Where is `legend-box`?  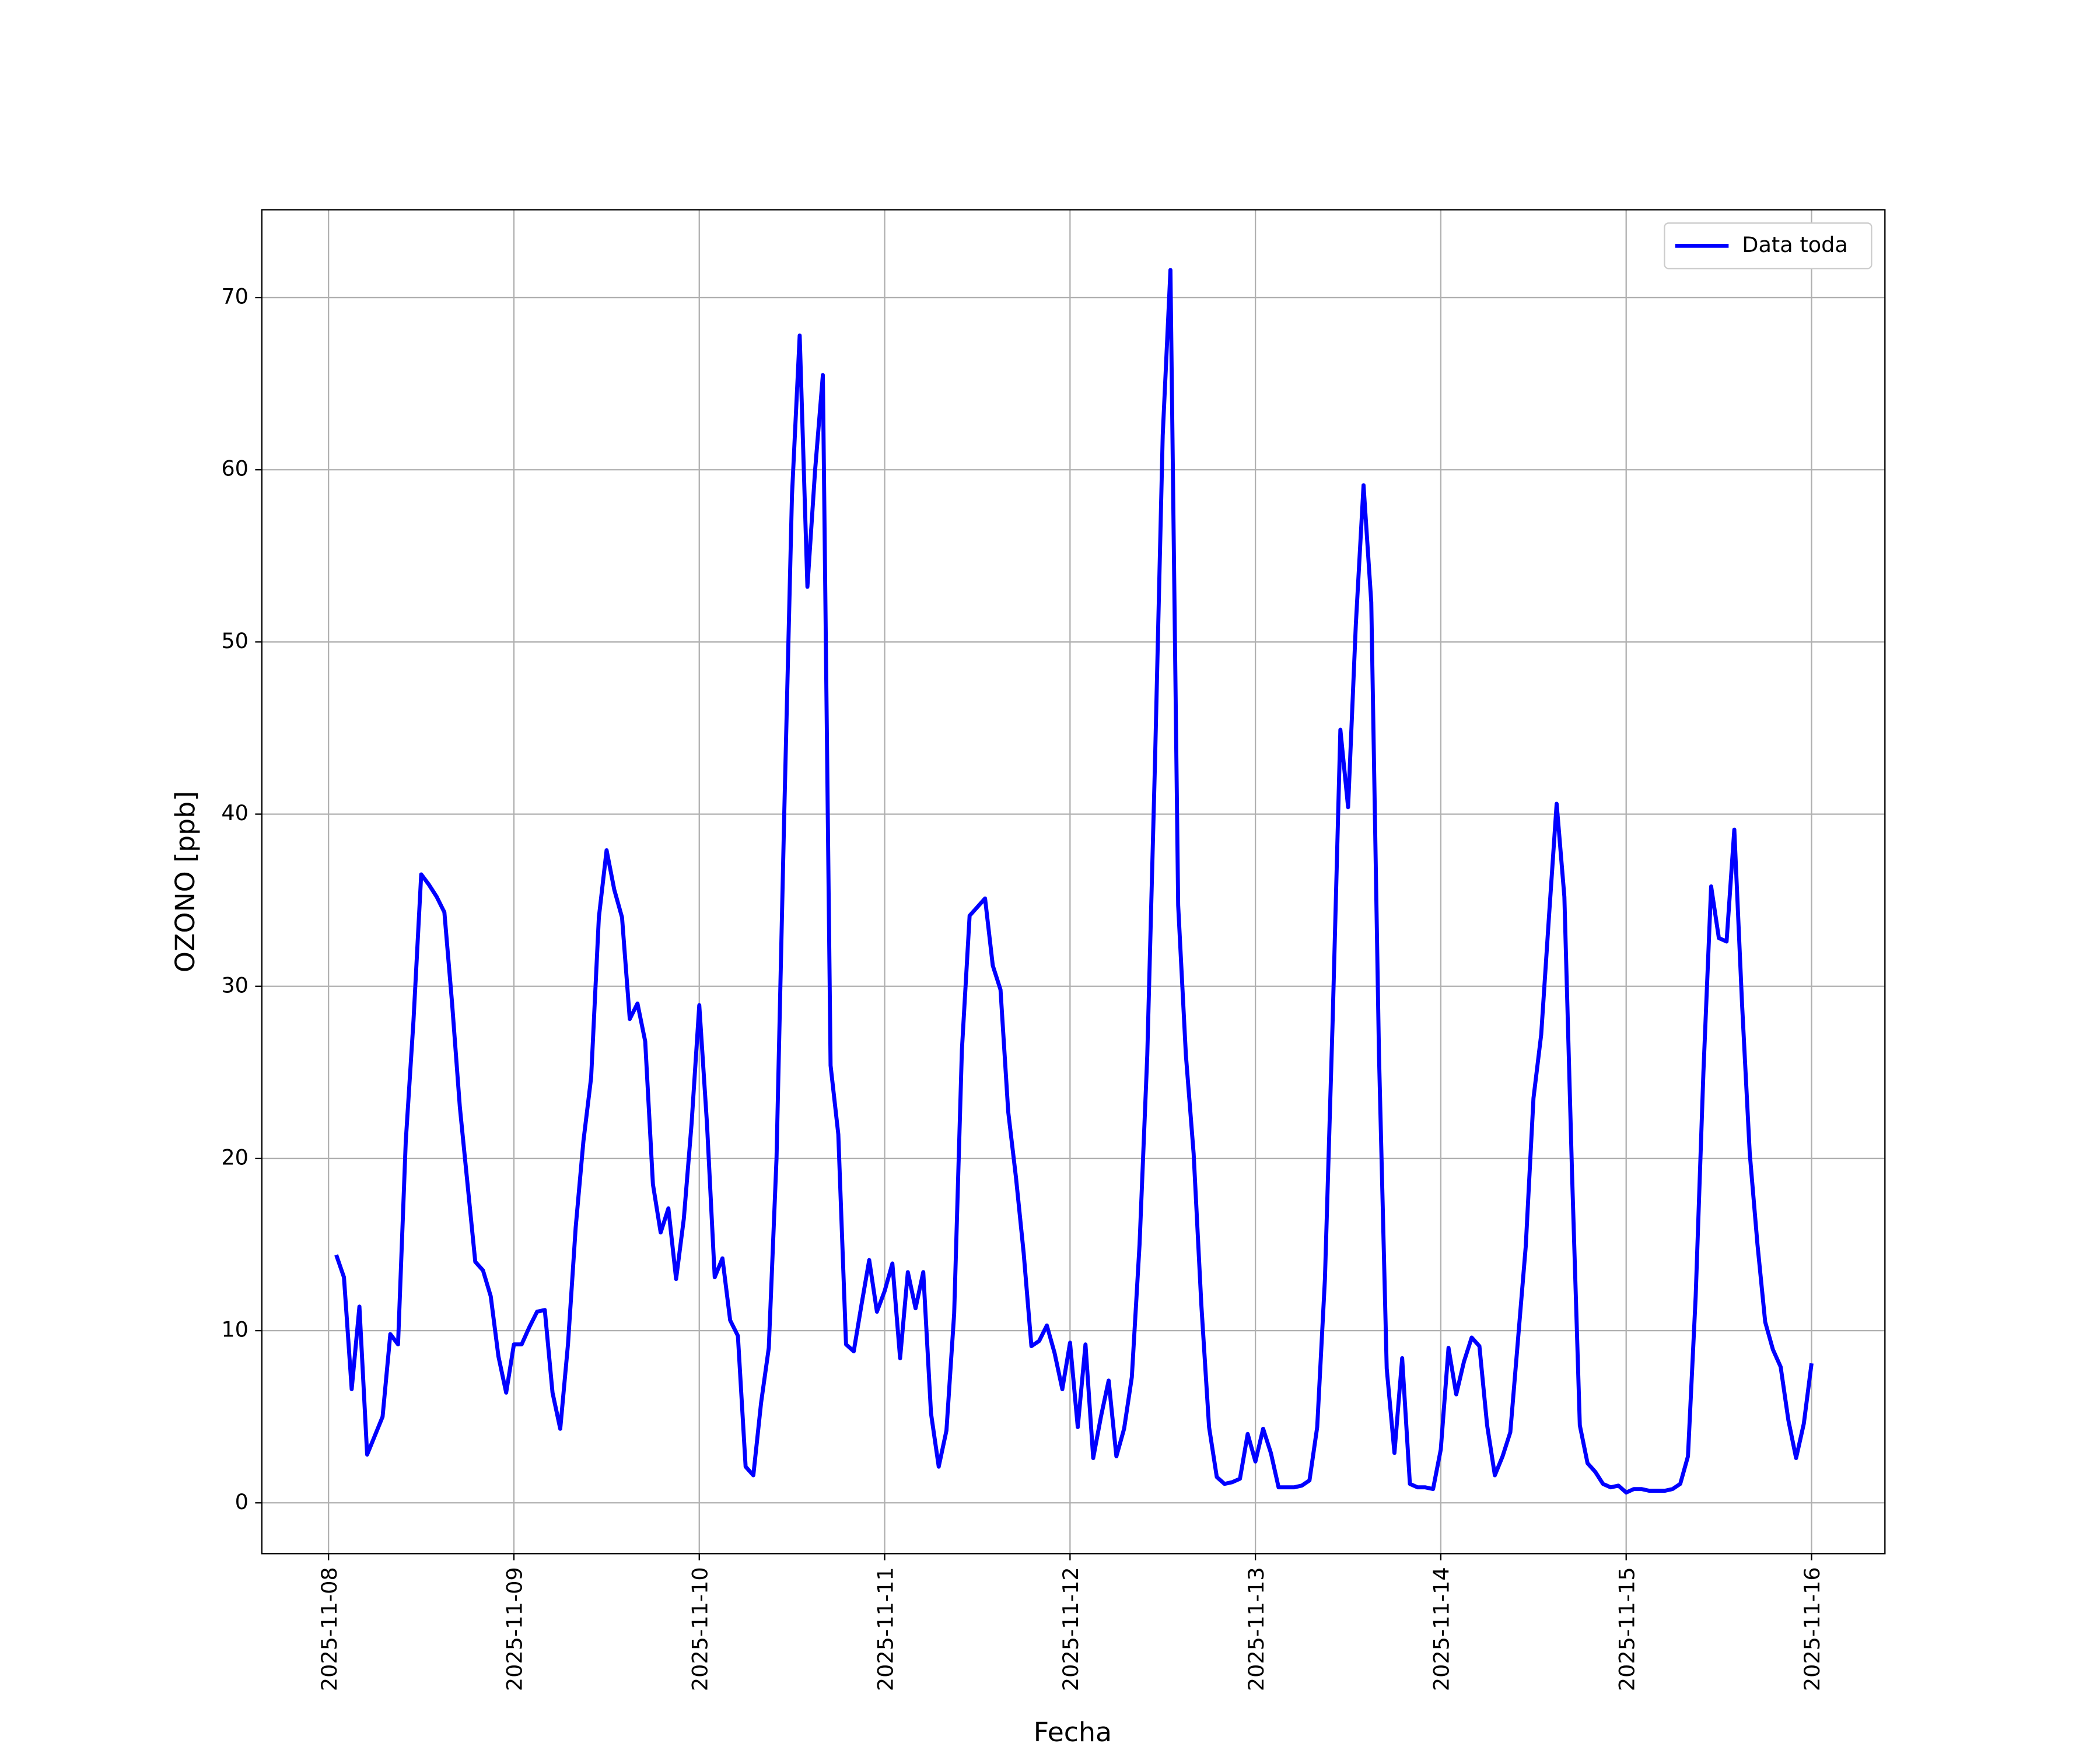 legend-box is located at coordinates (1768, 246).